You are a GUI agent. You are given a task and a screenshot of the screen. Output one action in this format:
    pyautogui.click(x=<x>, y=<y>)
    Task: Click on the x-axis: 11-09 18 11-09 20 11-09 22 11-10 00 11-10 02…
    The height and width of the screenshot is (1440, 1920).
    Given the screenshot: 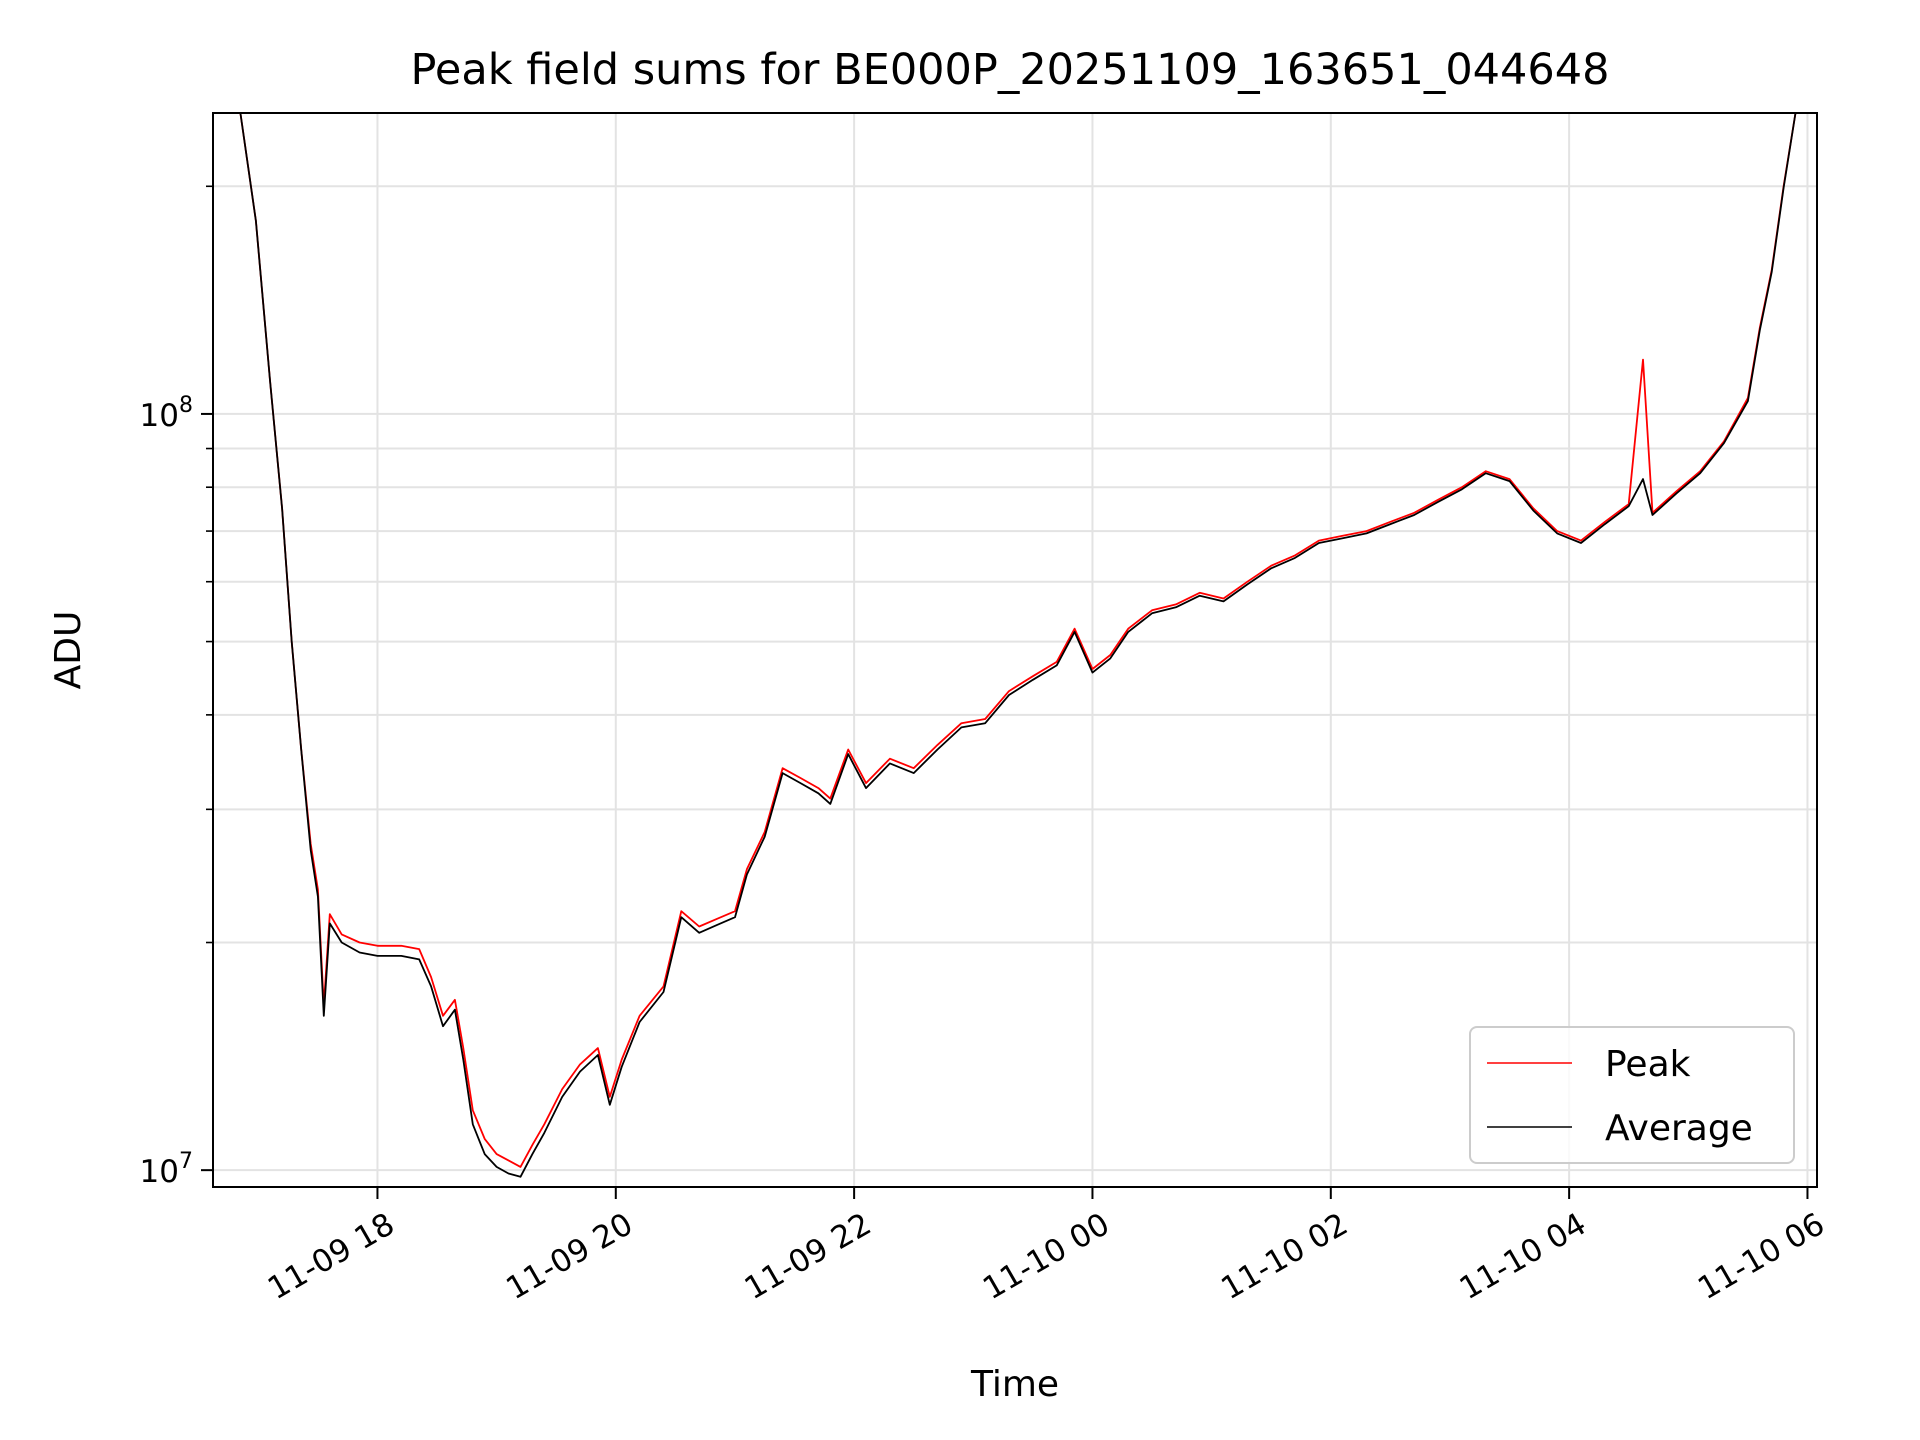 What is the action you would take?
    pyautogui.click(x=1046, y=1247)
    